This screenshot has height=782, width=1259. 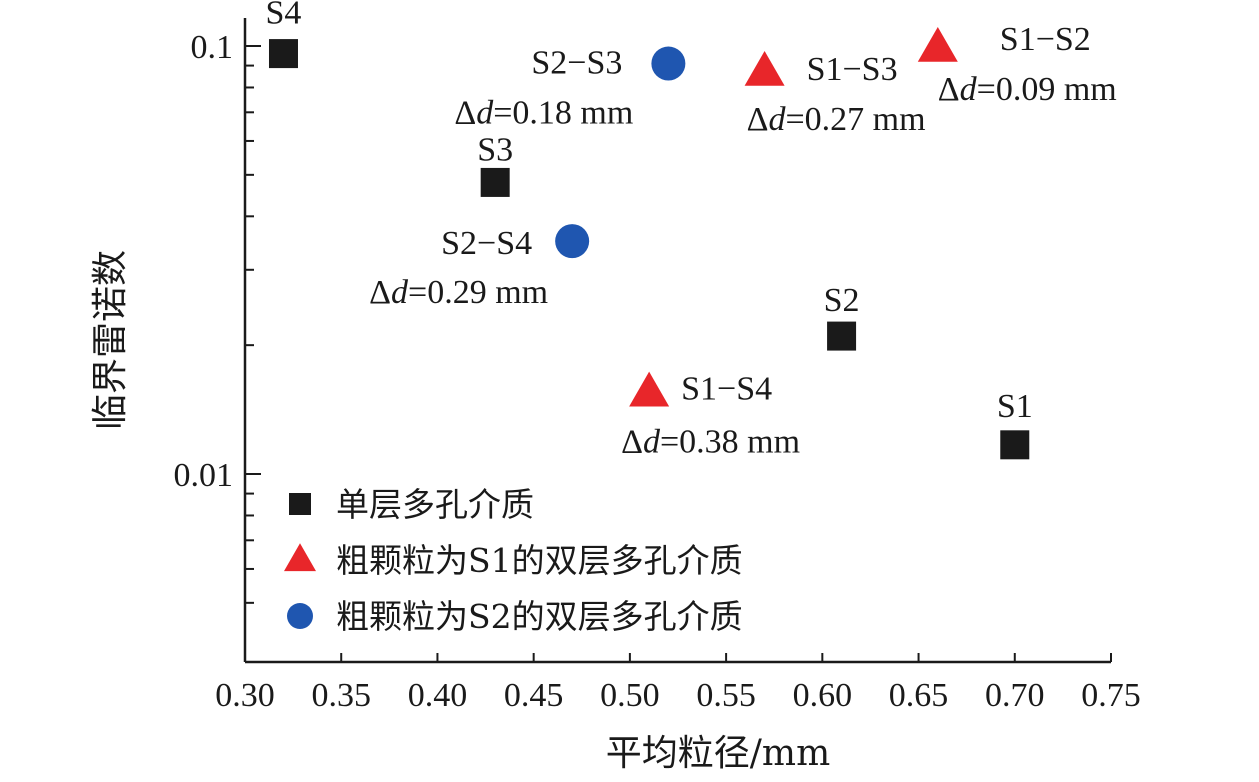 I want to click on x-tick-label: 0.45, so click(x=534, y=695).